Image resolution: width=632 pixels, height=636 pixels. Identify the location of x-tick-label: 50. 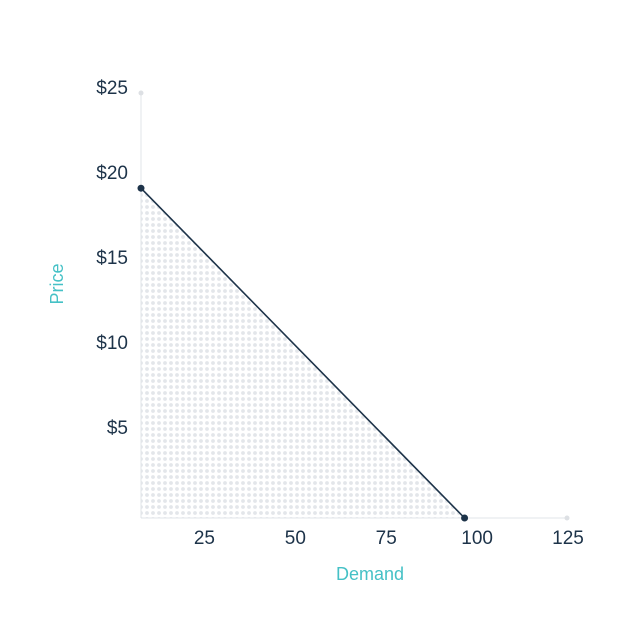
(295, 538).